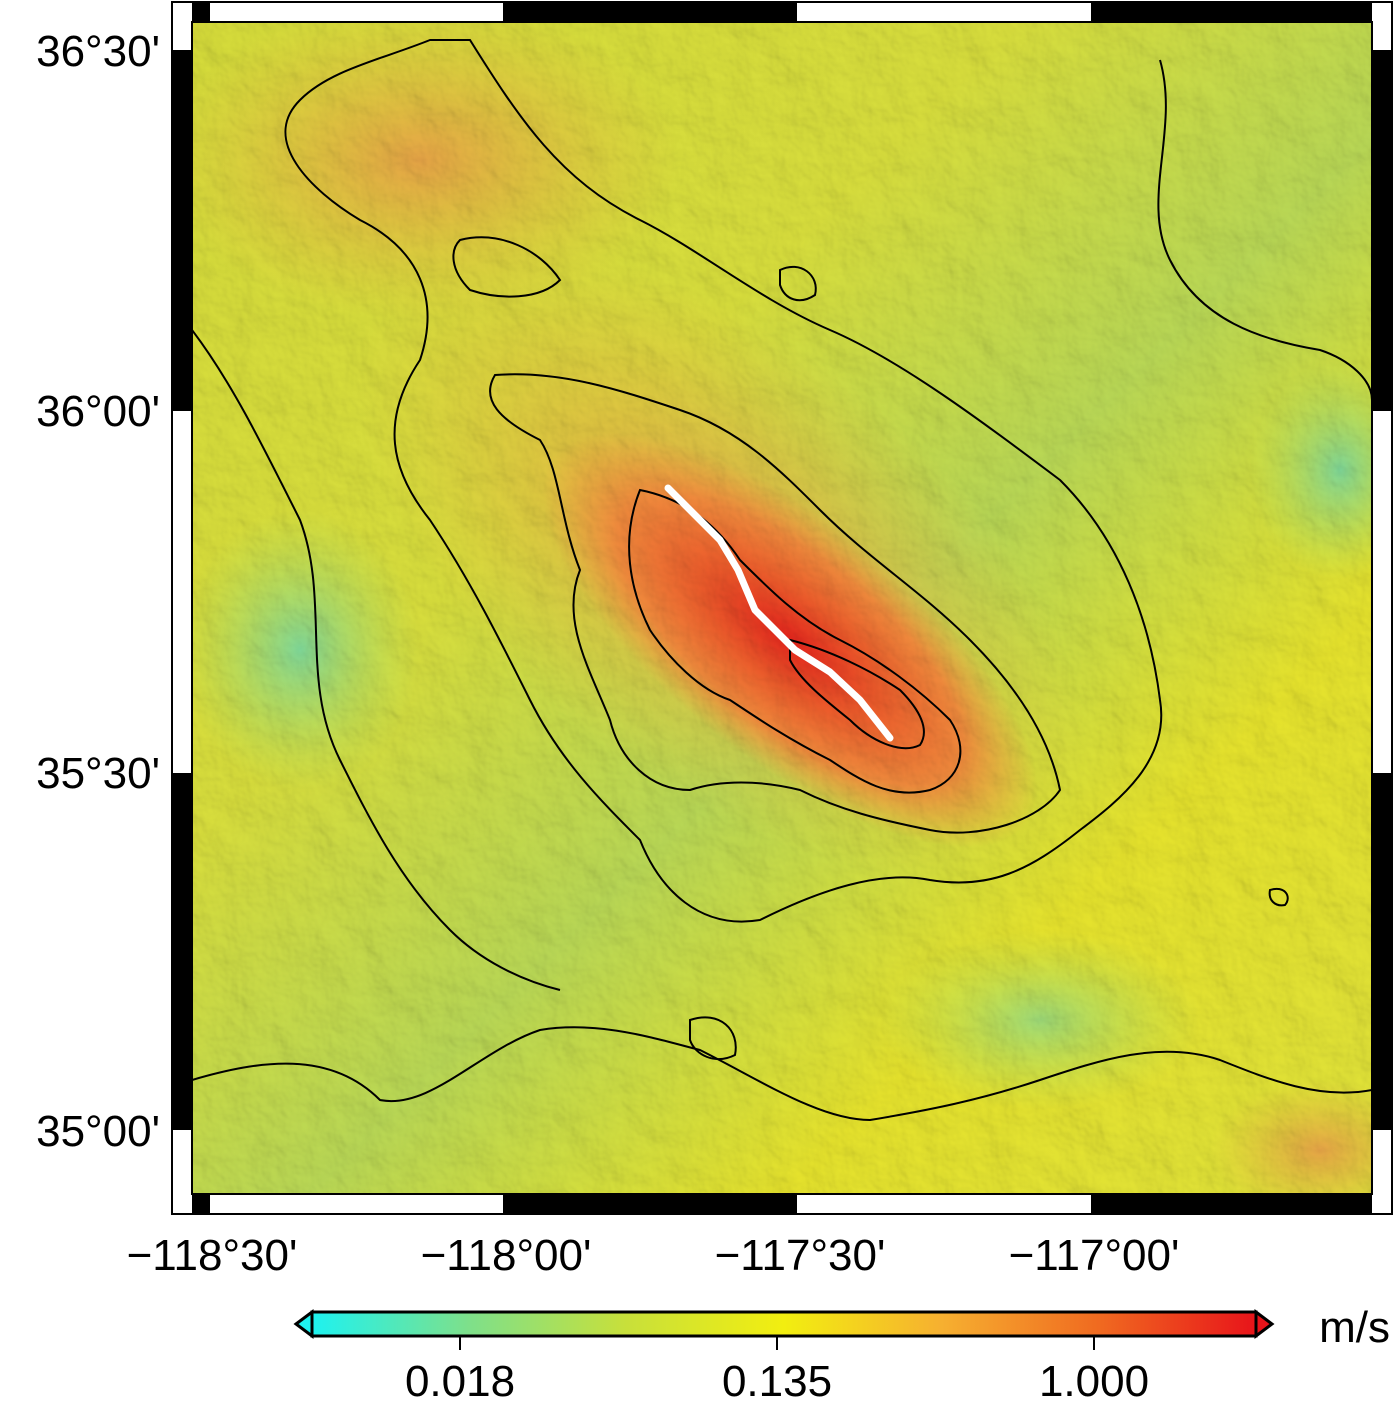 The width and height of the screenshot is (1395, 1404). I want to click on lon-label-3: −117°30', so click(800, 1255).